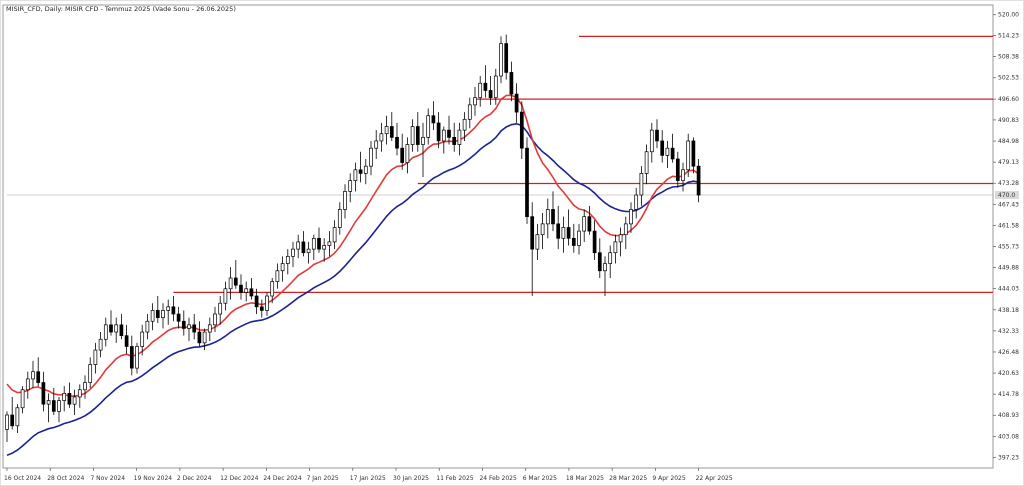 Image resolution: width=1024 pixels, height=486 pixels. Describe the element at coordinates (668, 478) in the screenshot. I see `x-tick-label: 9 Apr 2025` at that location.